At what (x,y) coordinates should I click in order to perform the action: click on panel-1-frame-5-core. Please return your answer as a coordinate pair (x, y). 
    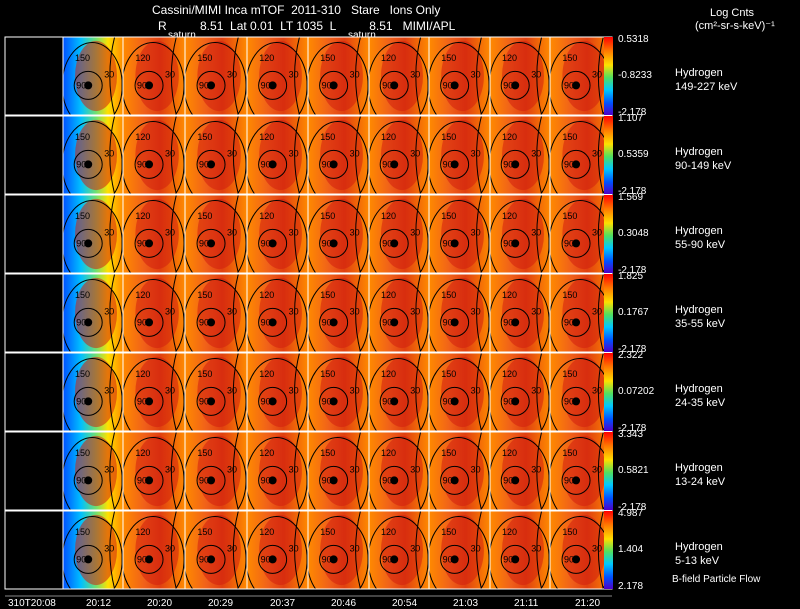
    Looking at the image, I should click on (341, 76).